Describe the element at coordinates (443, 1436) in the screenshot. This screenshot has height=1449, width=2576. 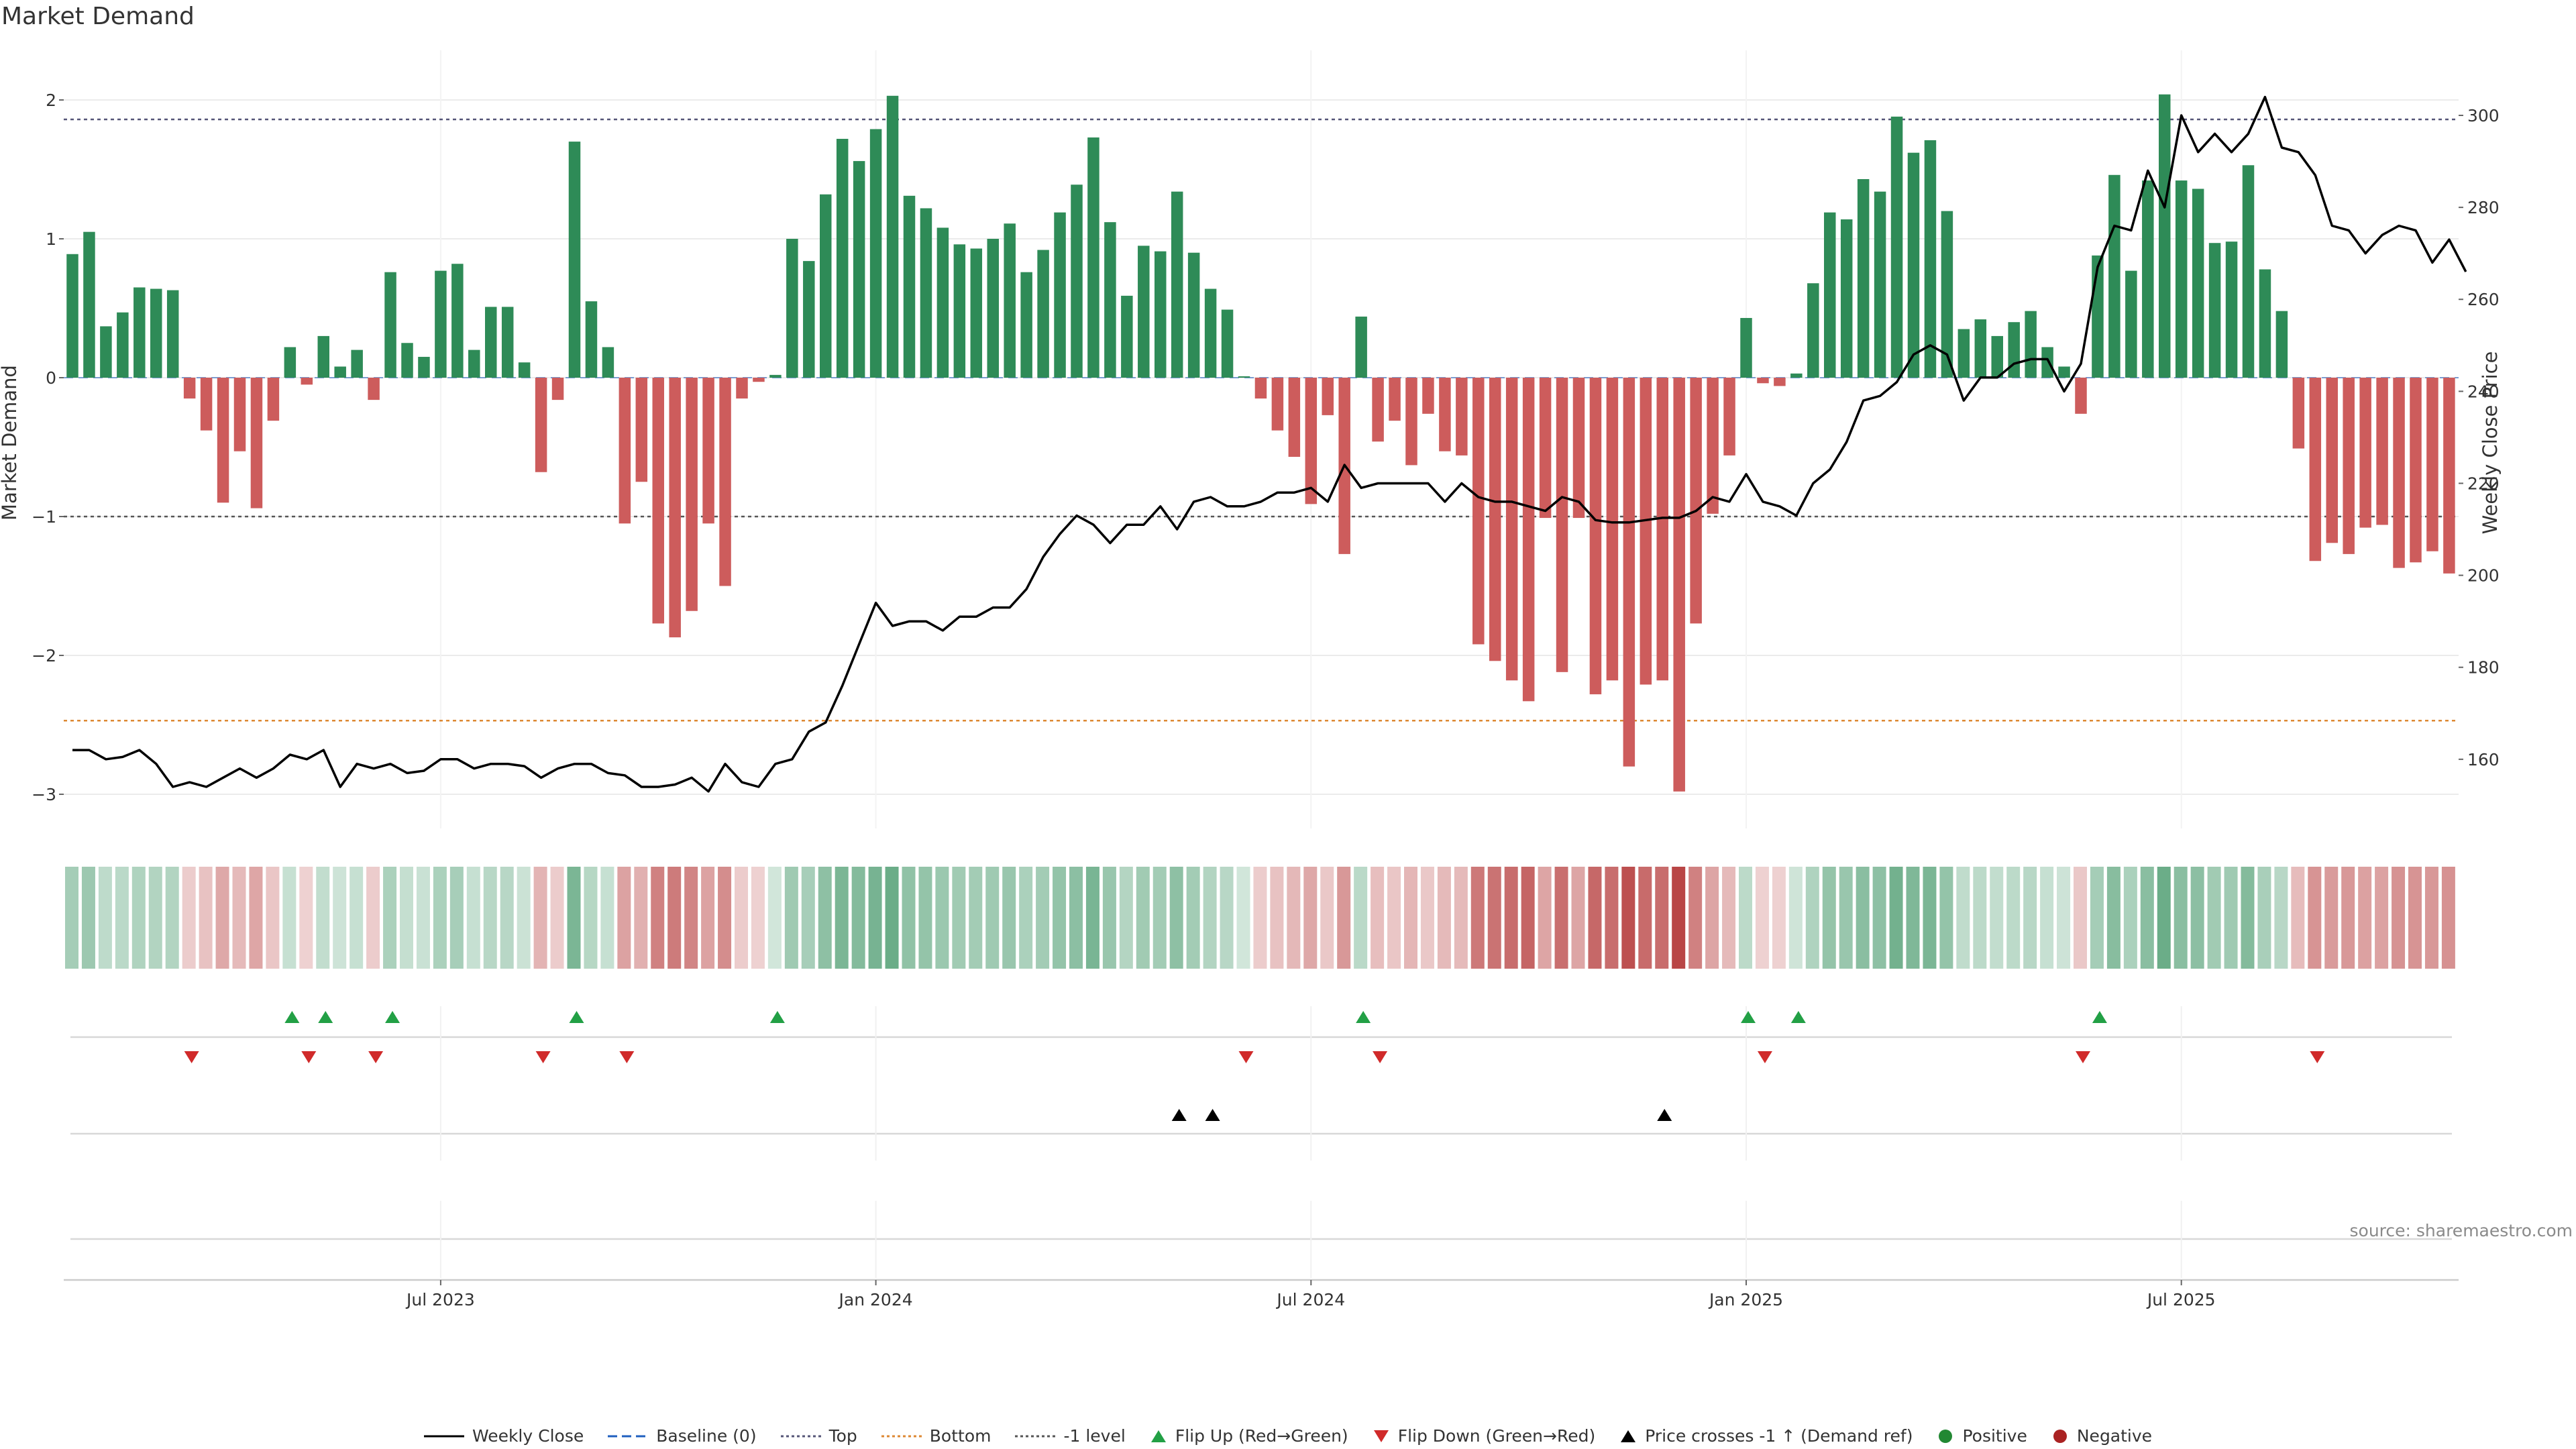
I see `line-solid-icon` at that location.